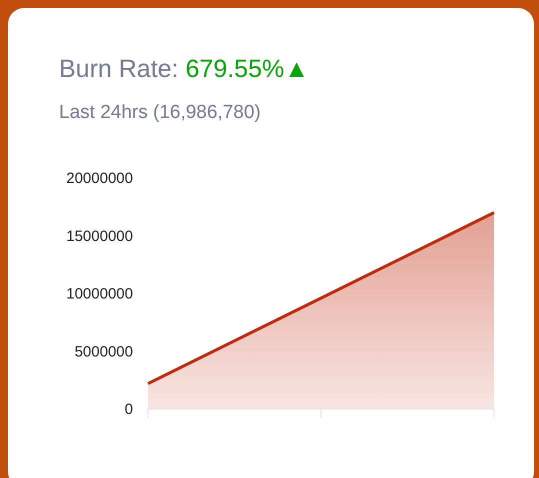  Describe the element at coordinates (247, 69) in the screenshot. I see `text: 679.55%▲` at that location.